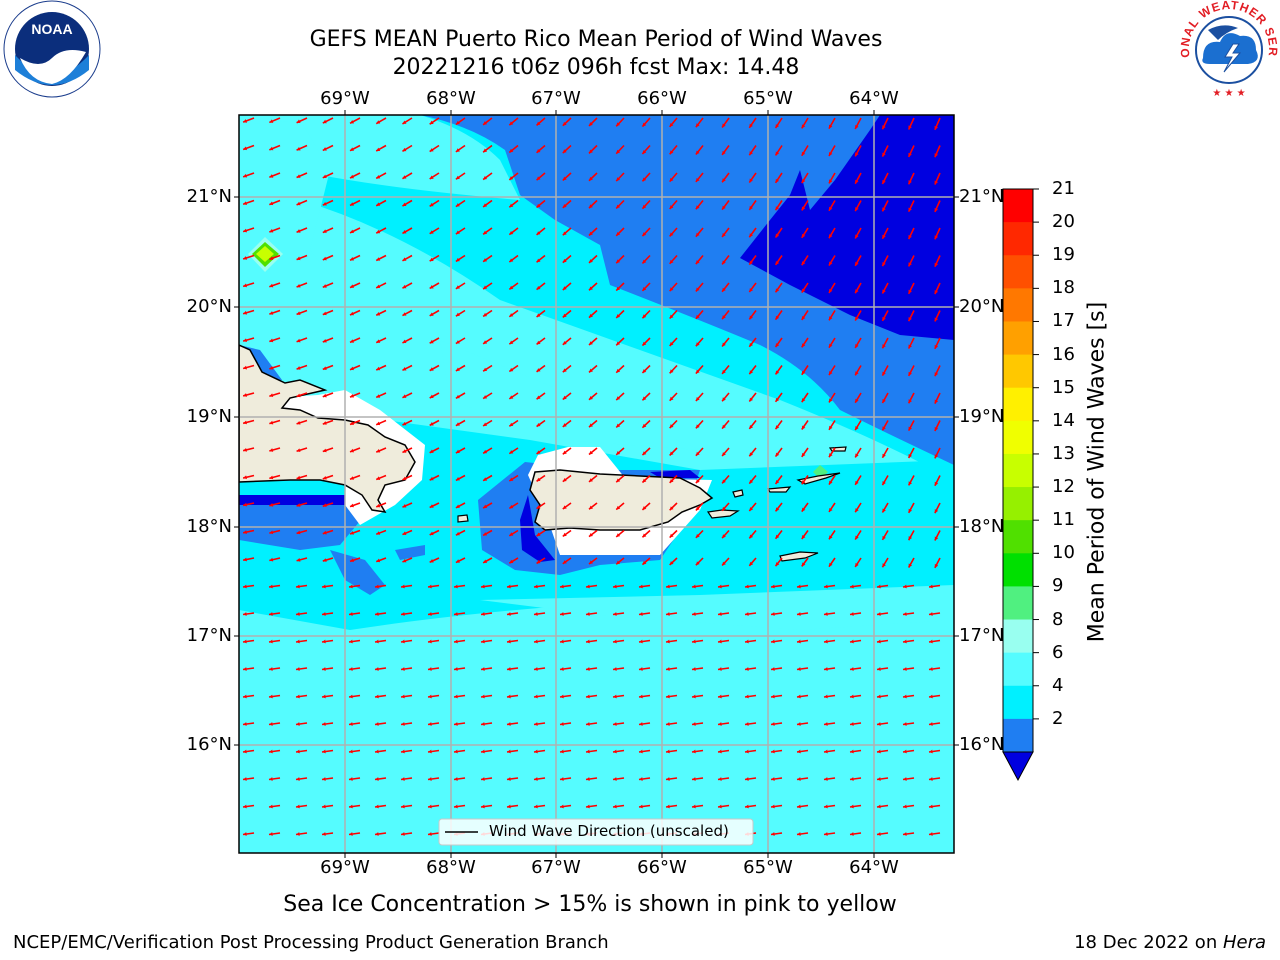  I want to click on colorbar-tick-label: 9, so click(1058, 586).